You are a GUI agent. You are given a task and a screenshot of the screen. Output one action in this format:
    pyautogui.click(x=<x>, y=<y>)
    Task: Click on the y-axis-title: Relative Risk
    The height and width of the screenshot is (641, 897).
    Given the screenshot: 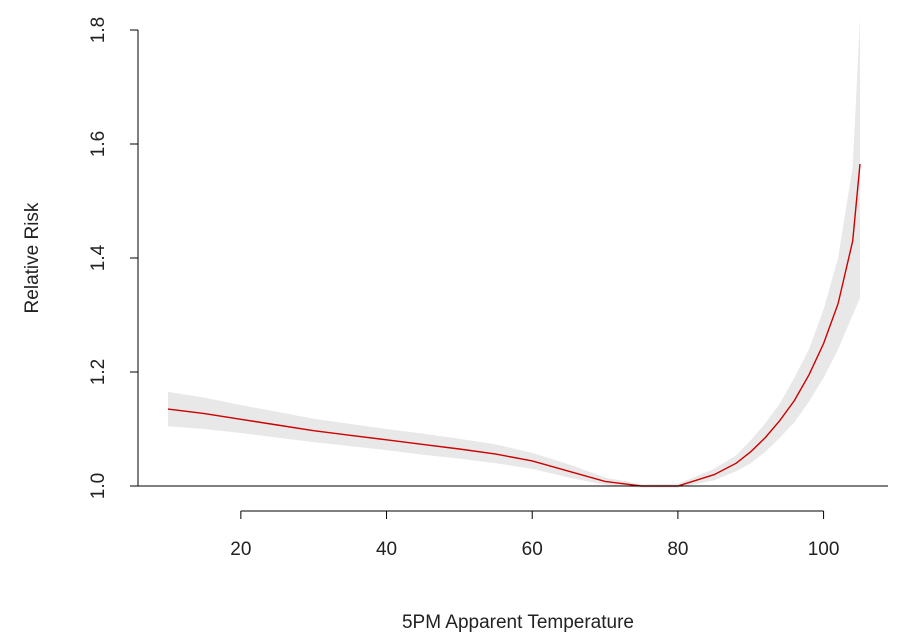 What is the action you would take?
    pyautogui.click(x=32, y=257)
    